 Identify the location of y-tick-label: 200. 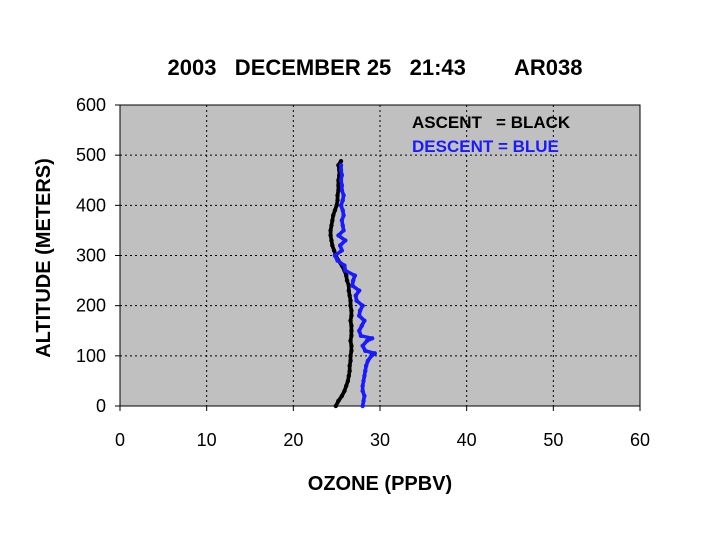
(91, 306).